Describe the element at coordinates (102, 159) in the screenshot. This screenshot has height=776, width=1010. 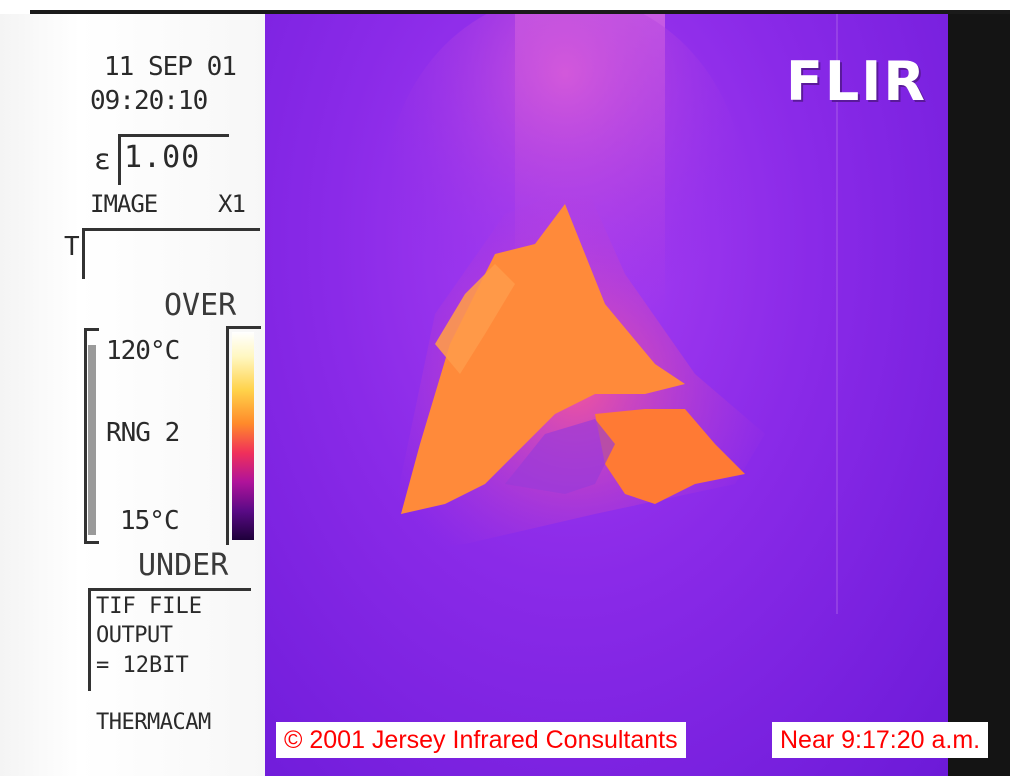
I see `emissivity-symbol: ε` at that location.